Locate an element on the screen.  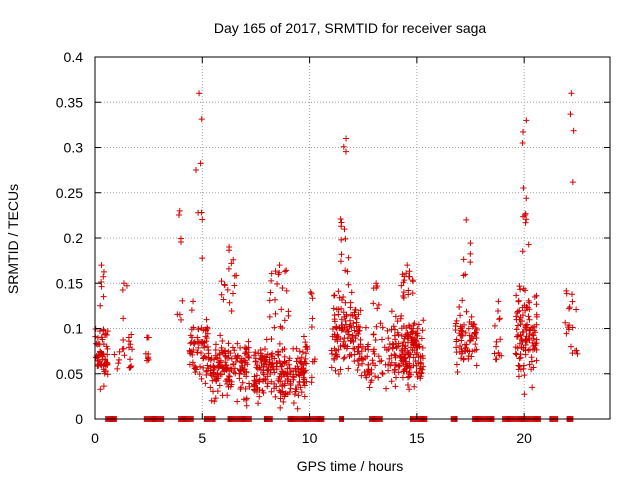
y-tick-label: 0.1 is located at coordinates (74, 329).